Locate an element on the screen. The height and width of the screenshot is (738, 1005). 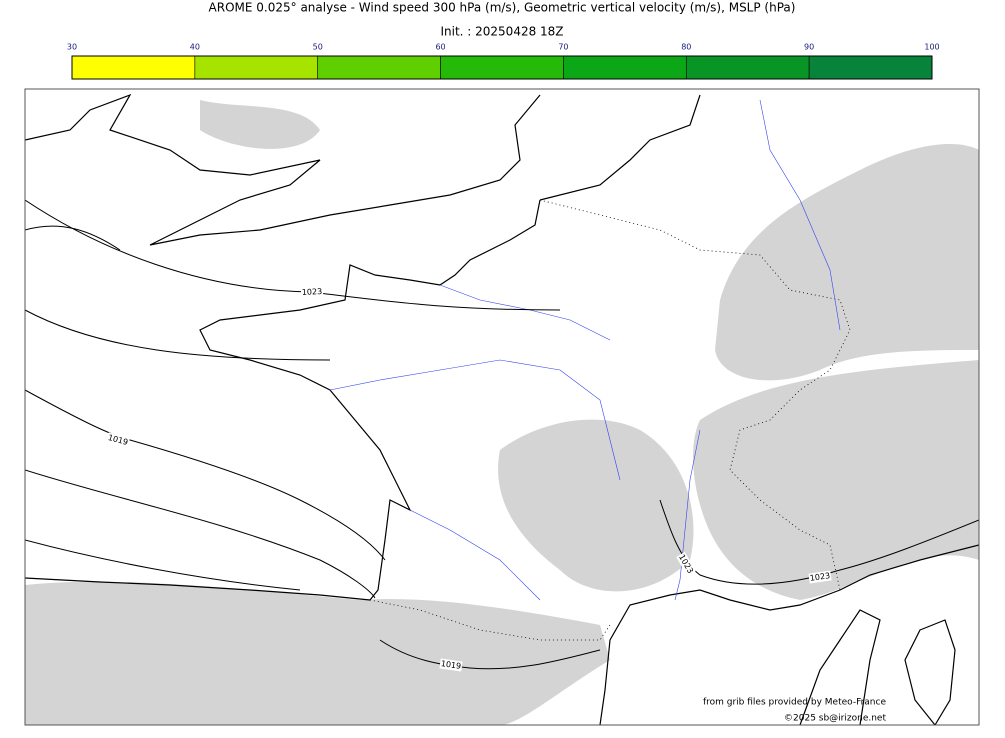
relief-pyrenees is located at coordinates (317, 653).